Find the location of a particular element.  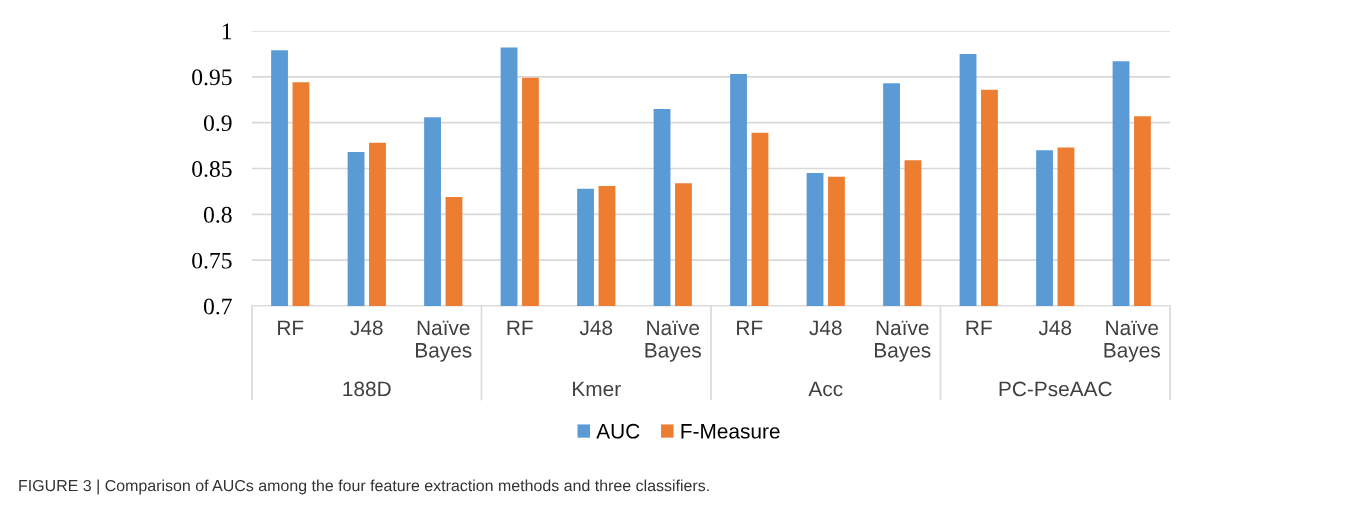

y-tick-label: 0.8 is located at coordinates (217, 214).